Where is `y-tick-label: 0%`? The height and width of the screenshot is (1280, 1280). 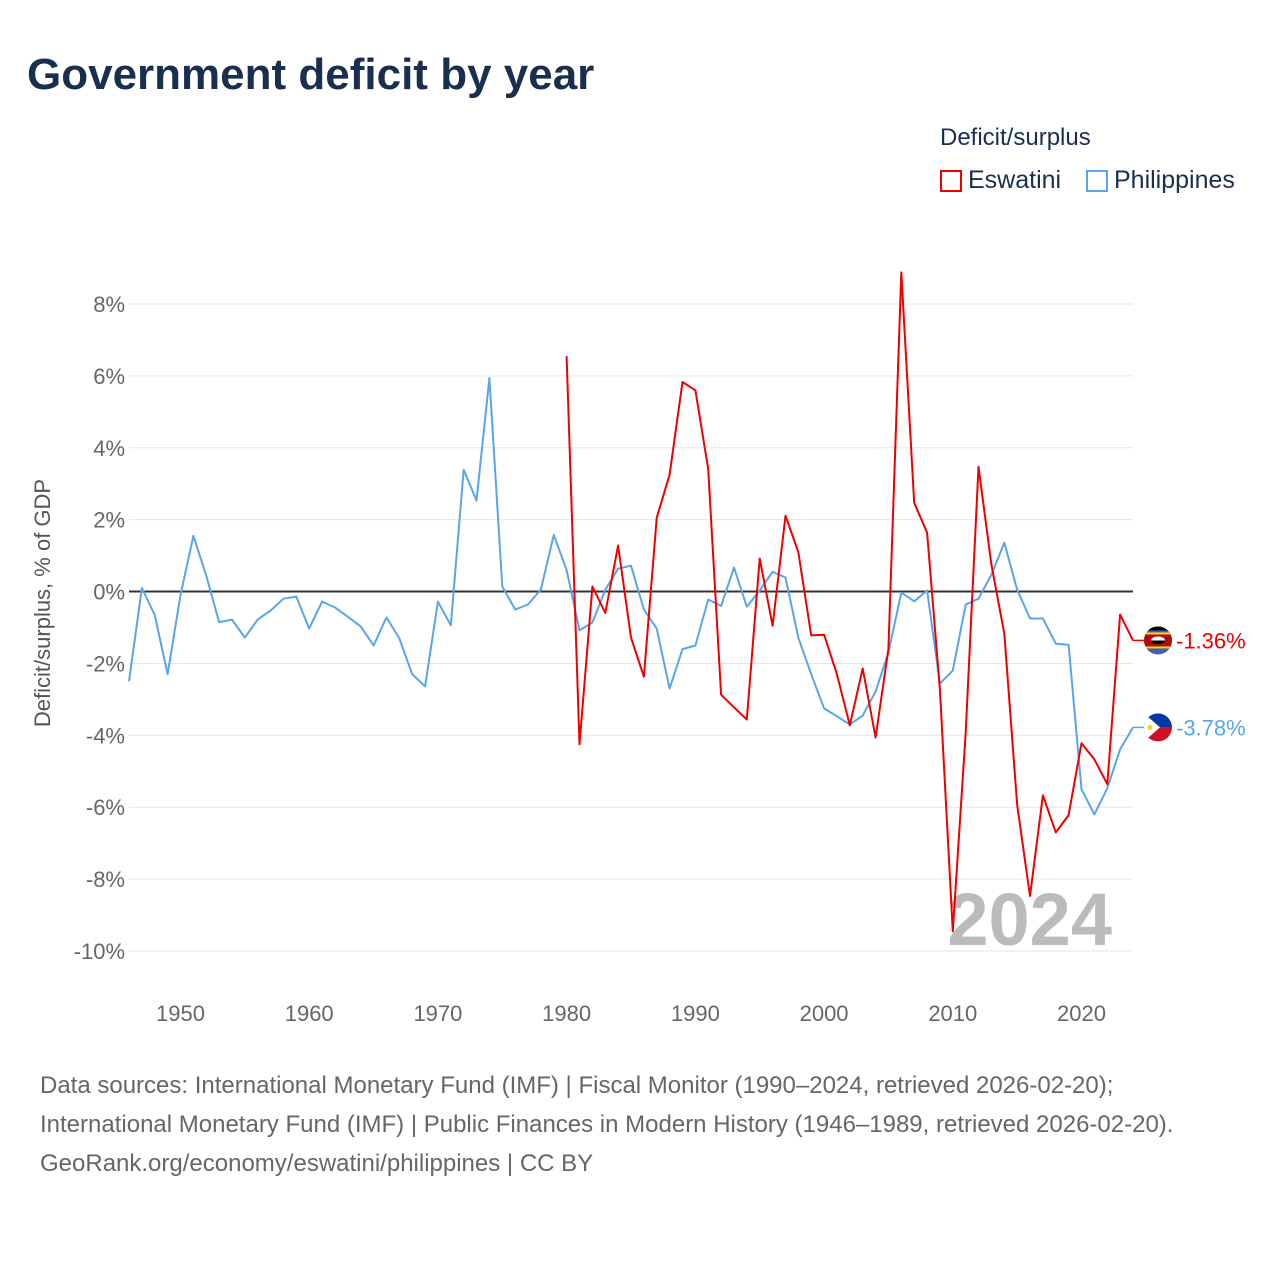
y-tick-label: 0% is located at coordinates (109, 592).